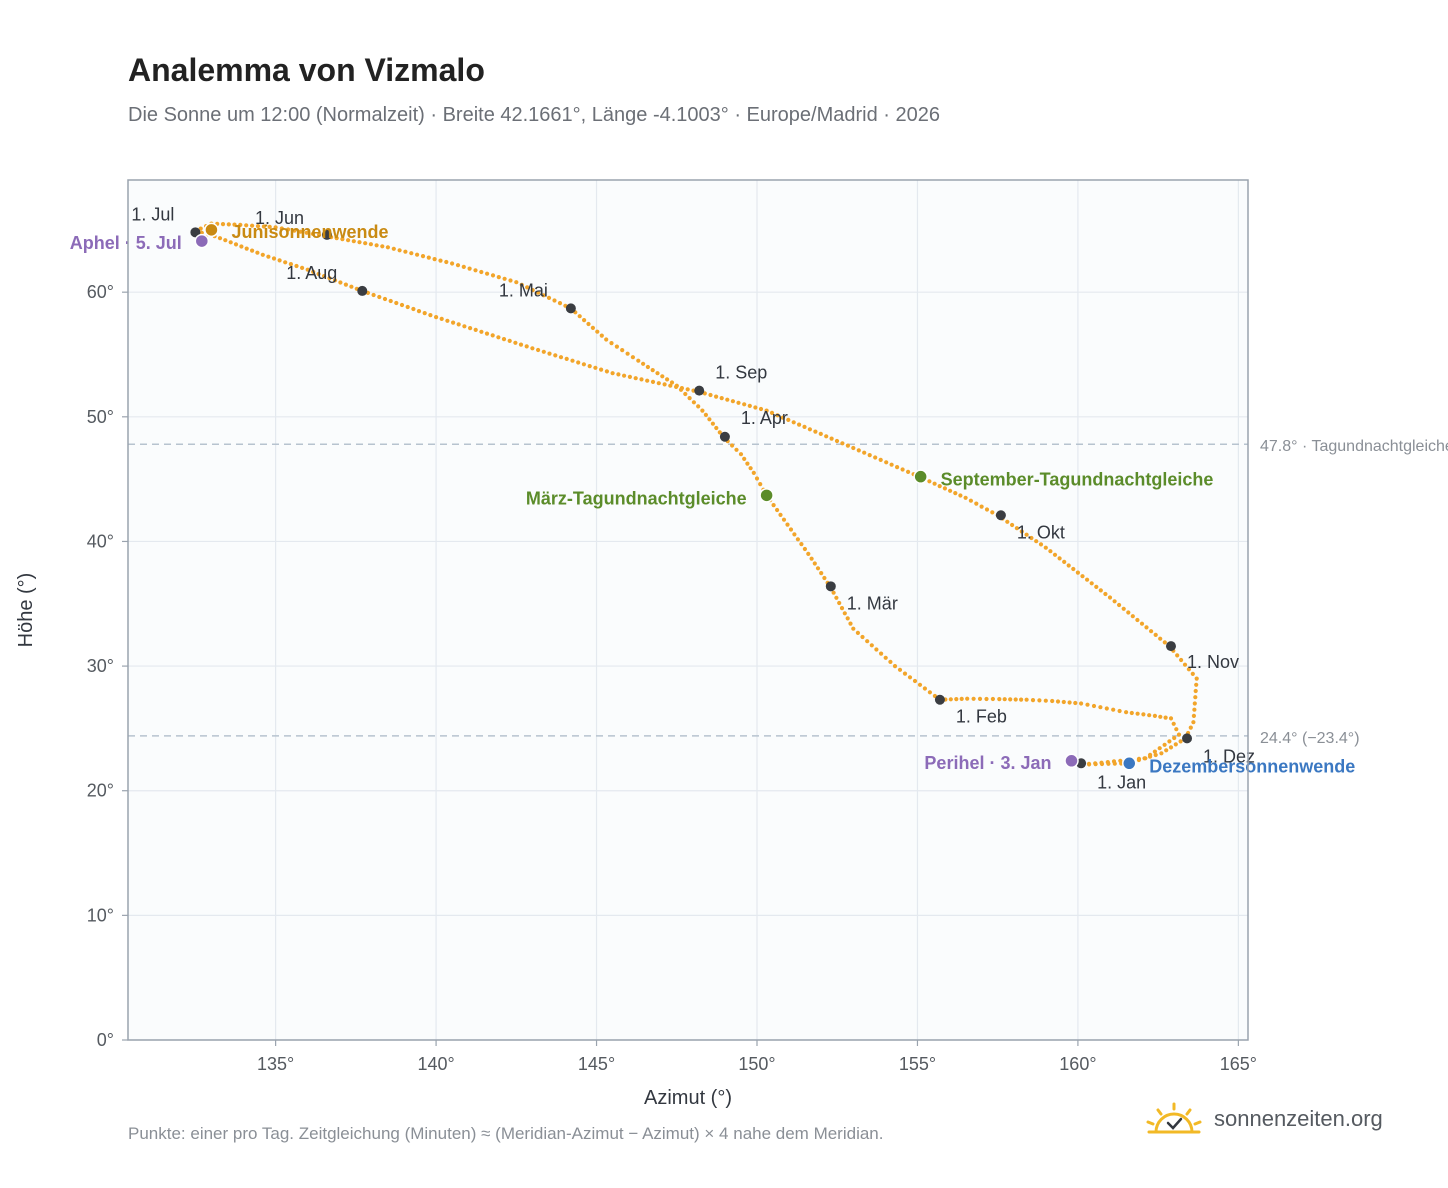 This screenshot has width=1448, height=1188. I want to click on y-tick-label: 10°, so click(100, 915).